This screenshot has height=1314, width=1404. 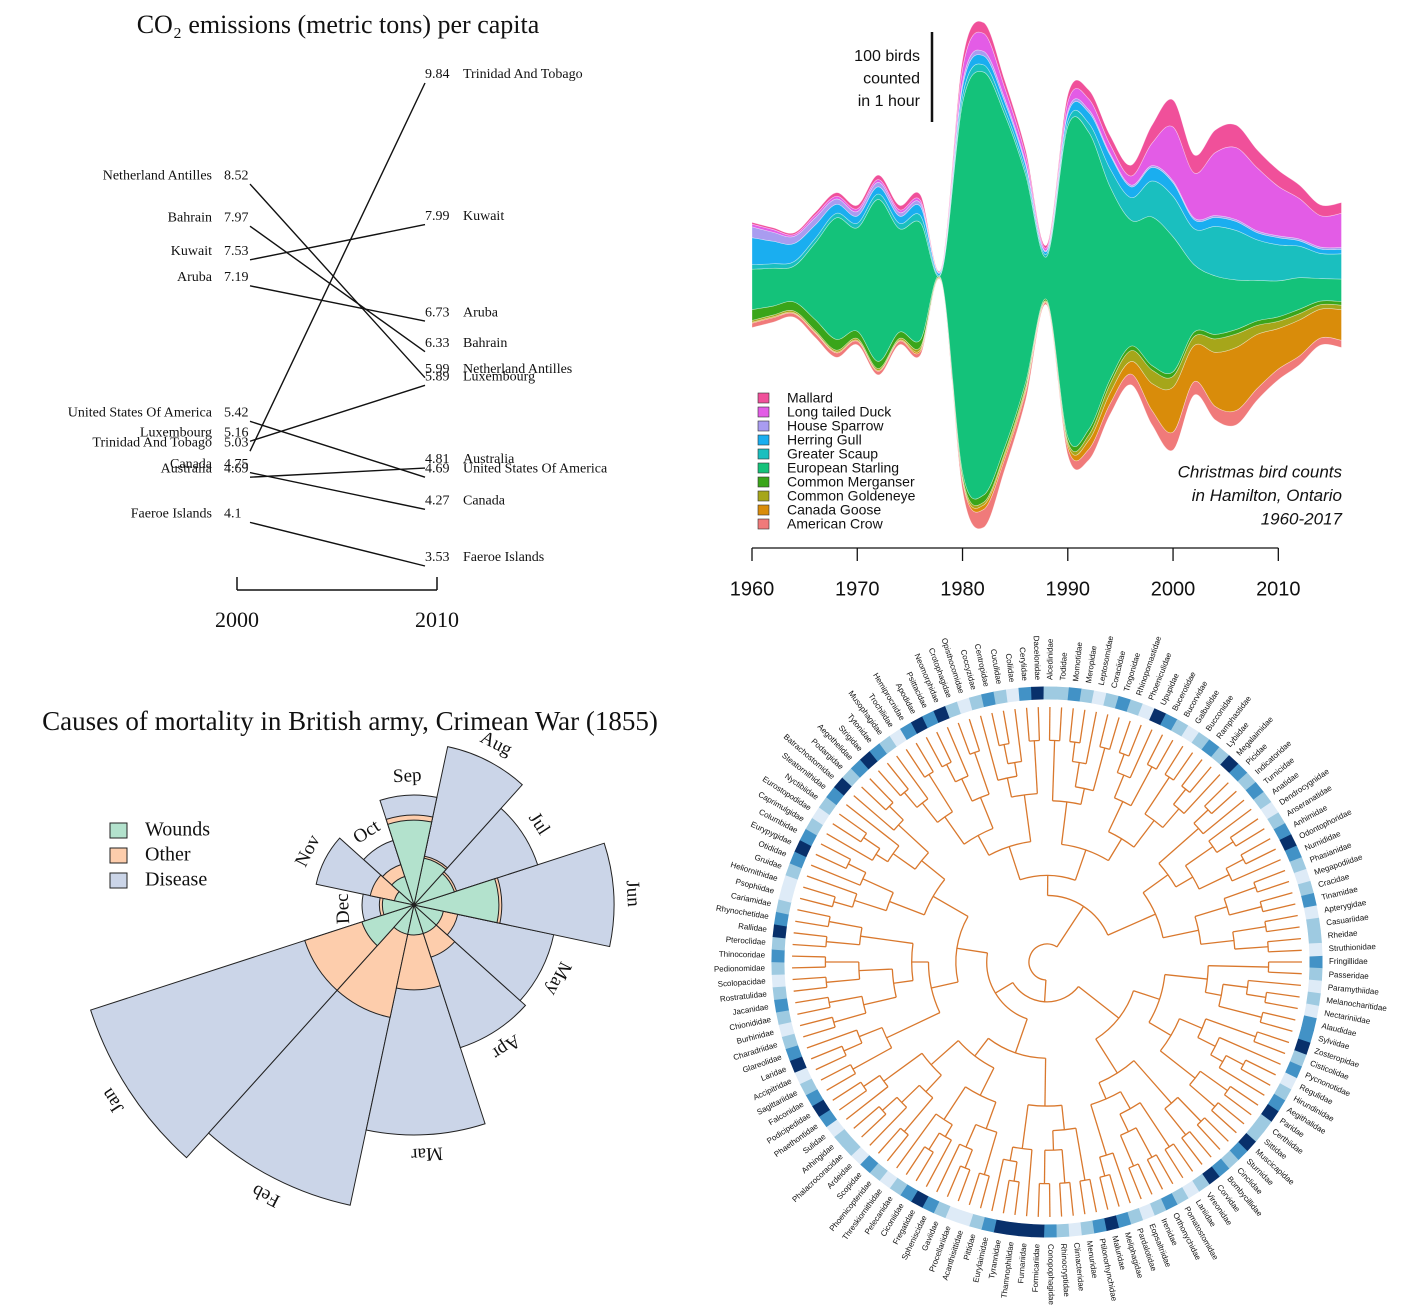 I want to click on right-value: 5.99, so click(x=437, y=369).